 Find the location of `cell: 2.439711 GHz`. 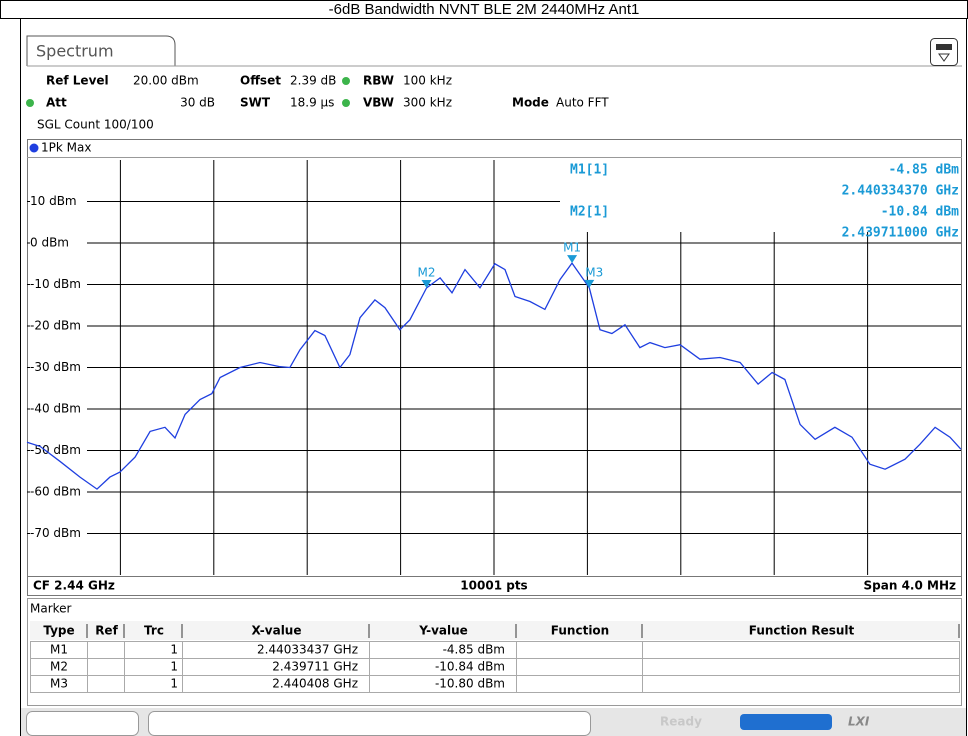

cell: 2.439711 GHz is located at coordinates (315, 667).